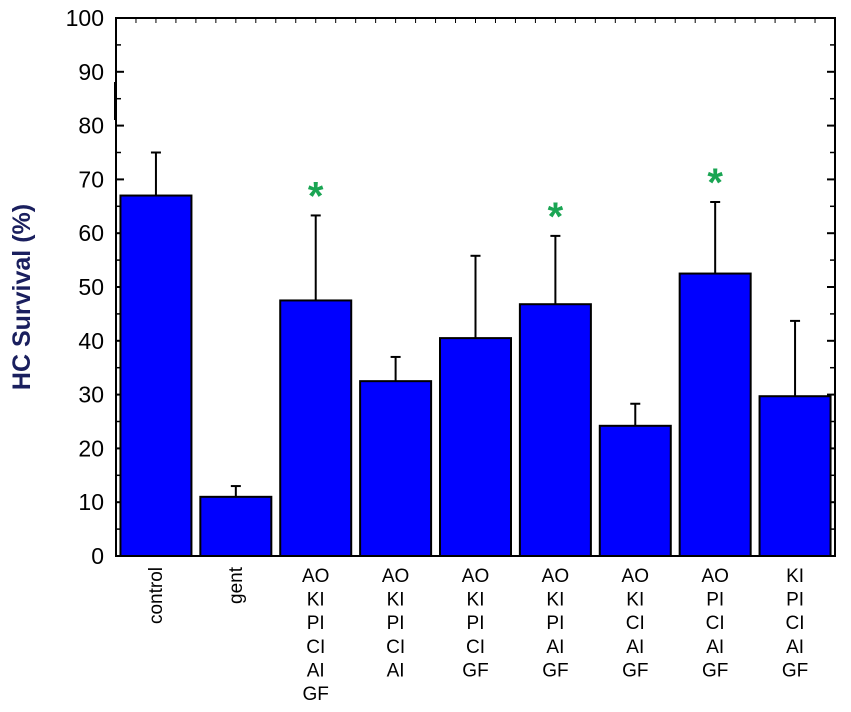 Image resolution: width=851 pixels, height=712 pixels. What do you see at coordinates (91, 287) in the screenshot?
I see `y-tick-label: 50` at bounding box center [91, 287].